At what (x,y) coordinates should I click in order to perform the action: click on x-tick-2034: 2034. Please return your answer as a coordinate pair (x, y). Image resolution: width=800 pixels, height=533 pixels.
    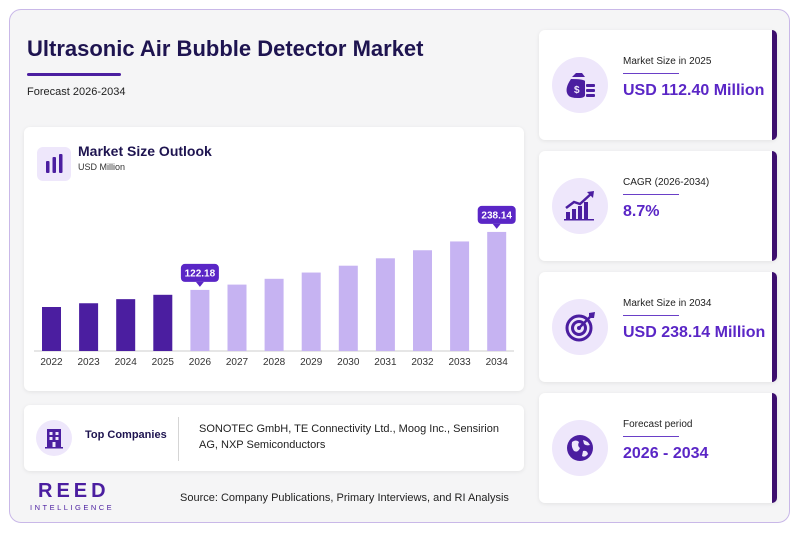
    Looking at the image, I should click on (497, 362).